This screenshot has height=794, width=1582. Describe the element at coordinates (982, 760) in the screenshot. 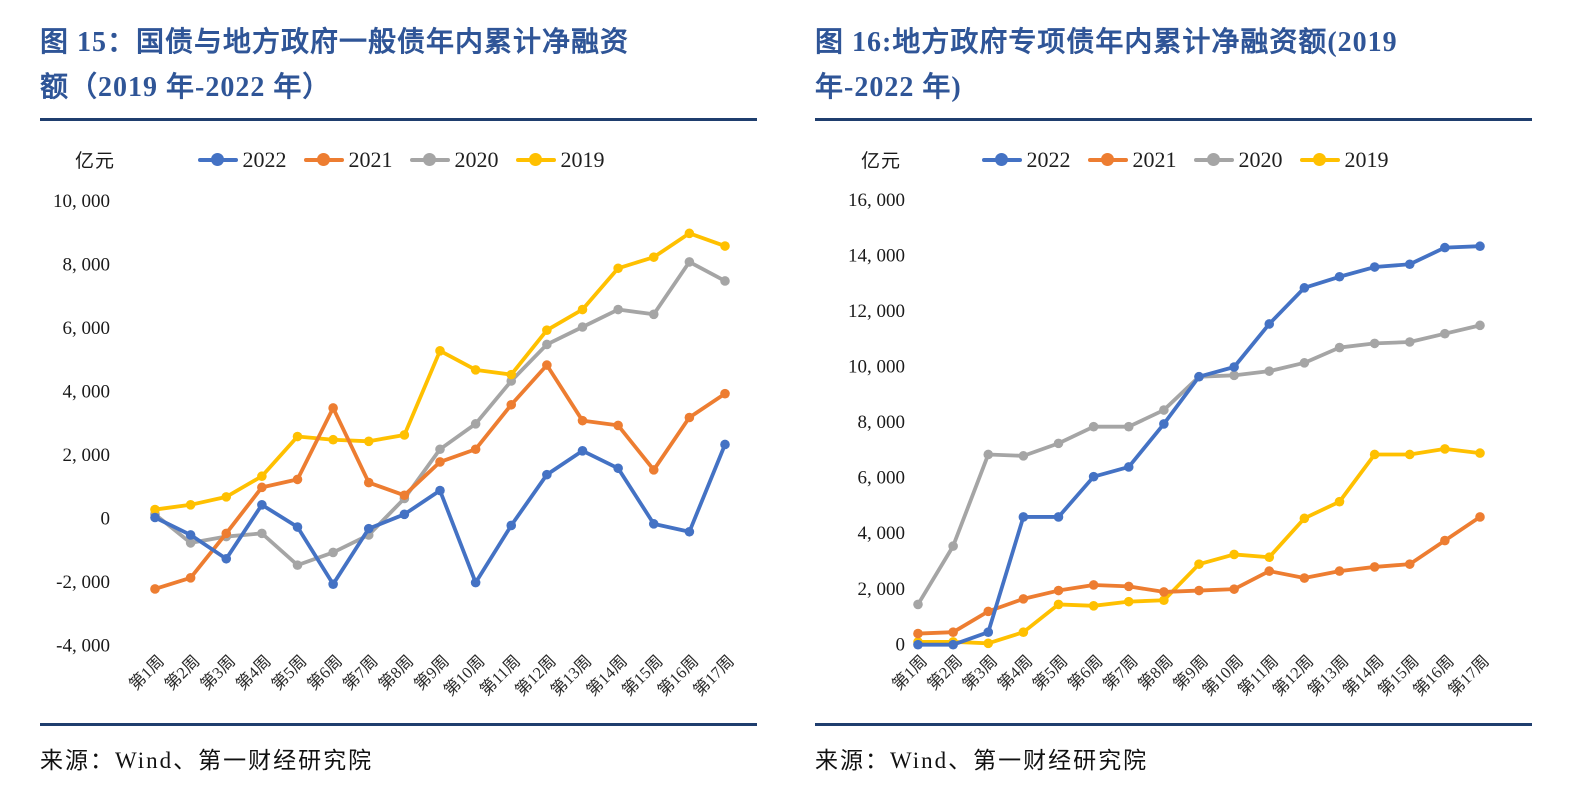

I see `figure-16-source: 来源：Wind、第一财经研究院` at that location.